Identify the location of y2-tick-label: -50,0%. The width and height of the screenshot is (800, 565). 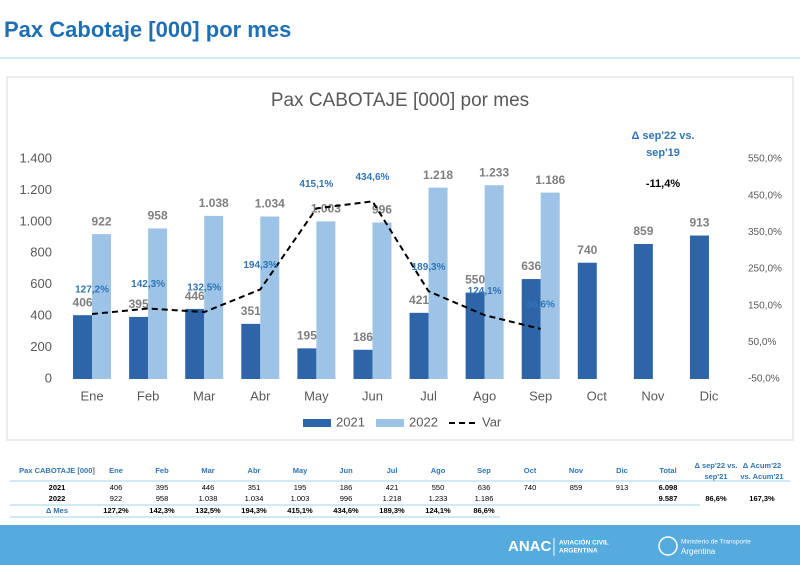
(764, 379).